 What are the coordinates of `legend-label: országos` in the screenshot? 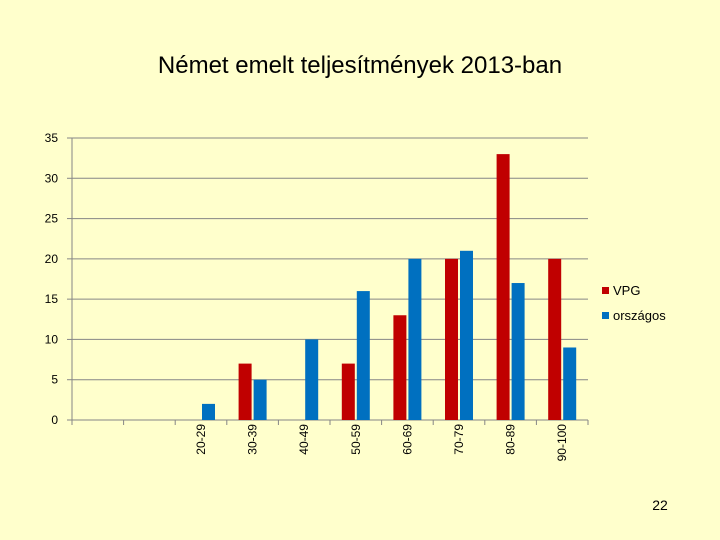 It's located at (639, 315).